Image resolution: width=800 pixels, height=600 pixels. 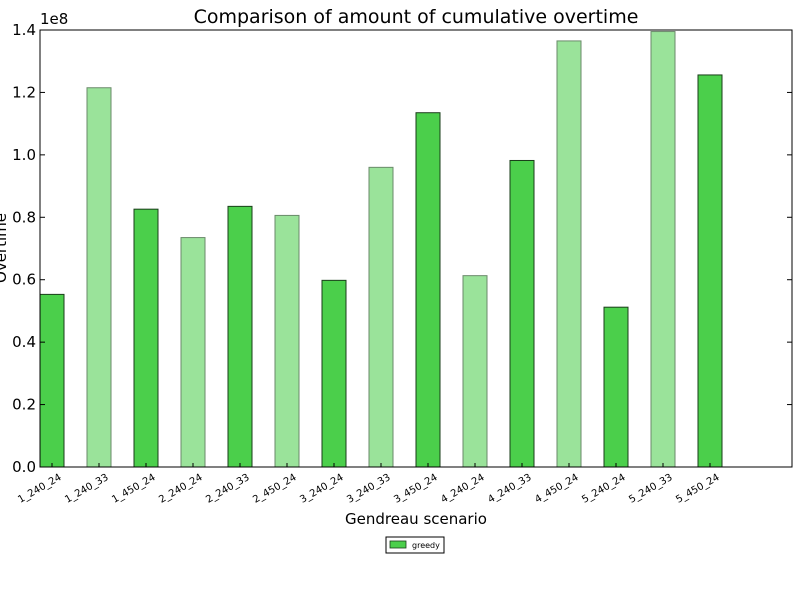 I want to click on x-tick-label: 5_240_33, so click(x=650, y=489).